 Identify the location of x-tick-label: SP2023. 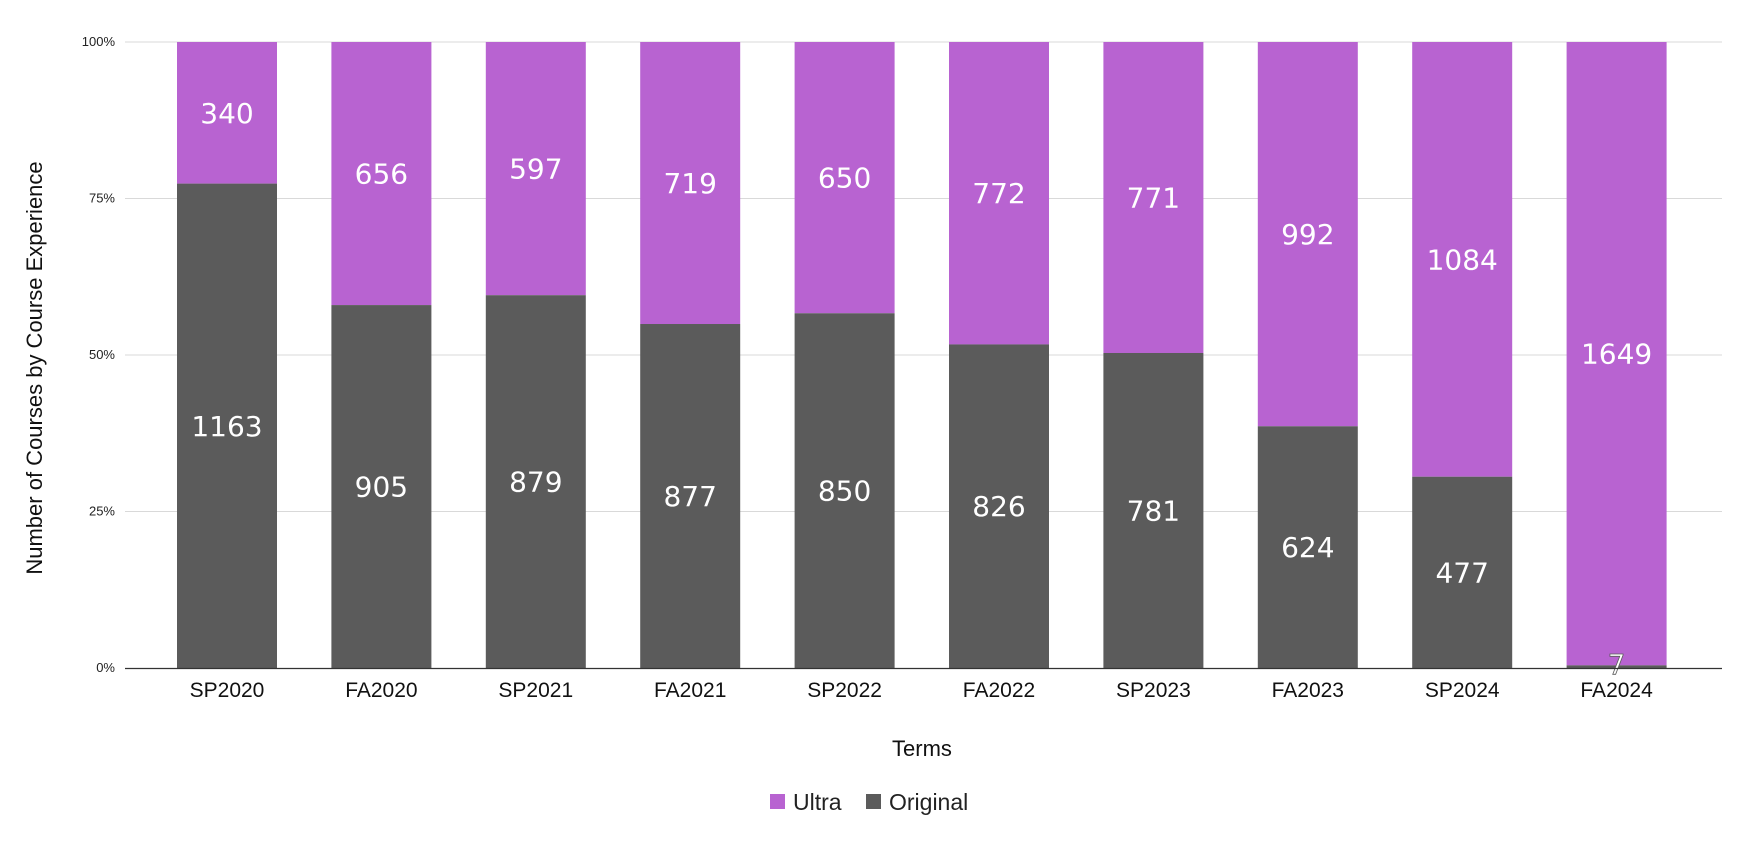
(1153, 690).